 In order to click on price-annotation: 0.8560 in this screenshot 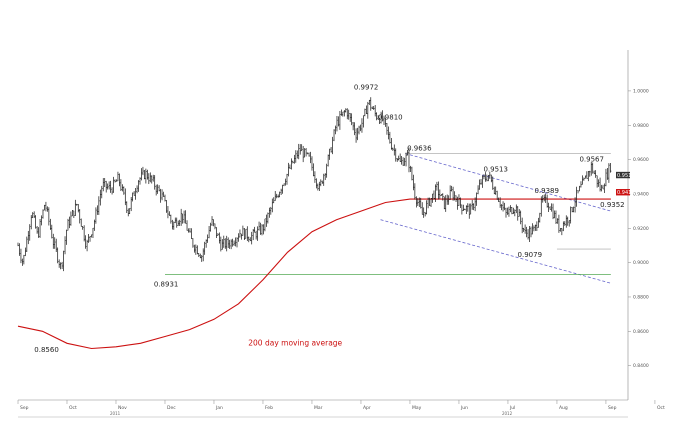, I will do `click(46, 350)`.